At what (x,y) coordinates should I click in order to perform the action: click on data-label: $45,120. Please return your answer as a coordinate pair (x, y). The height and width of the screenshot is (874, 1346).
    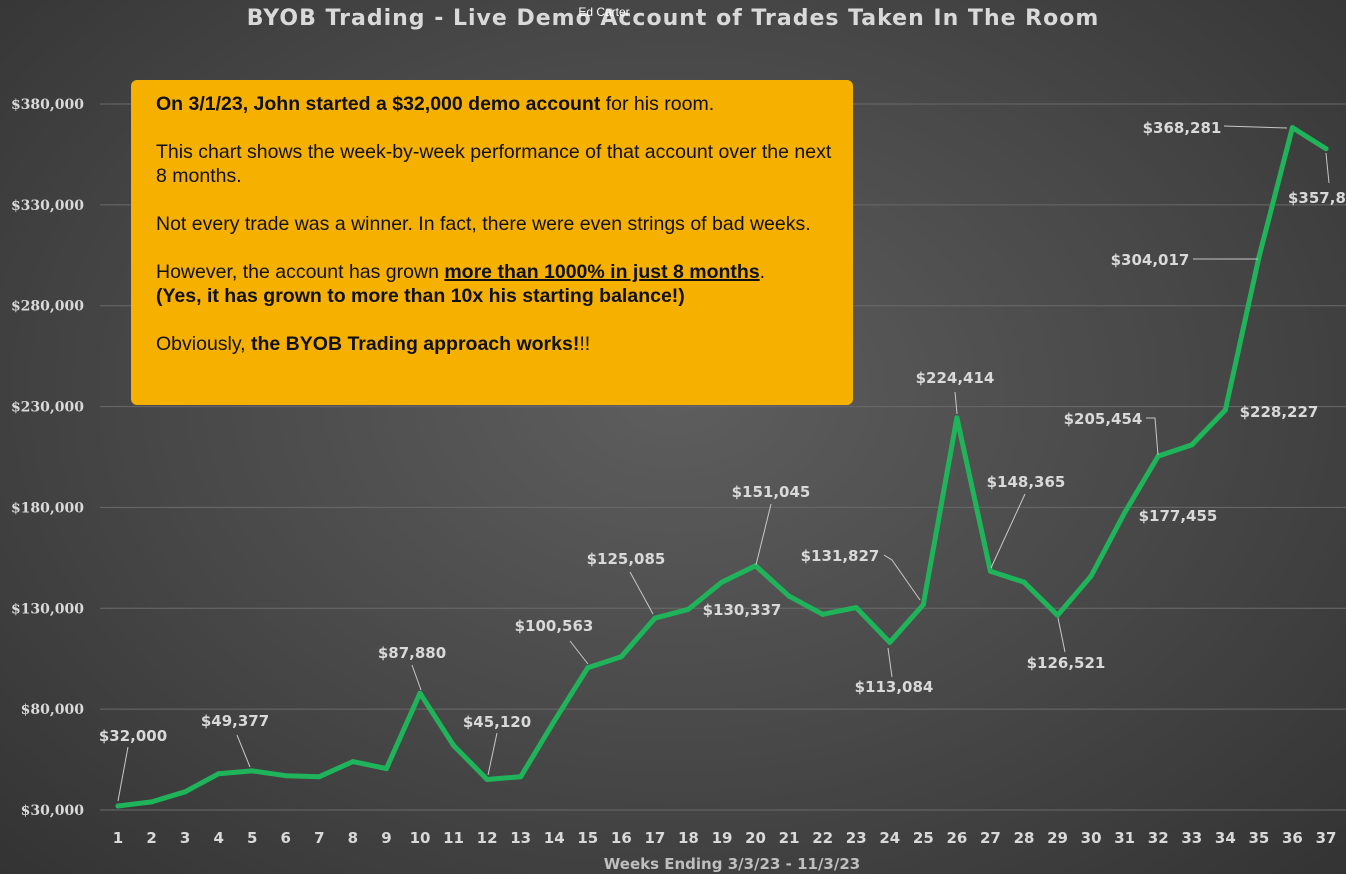
    Looking at the image, I should click on (497, 722).